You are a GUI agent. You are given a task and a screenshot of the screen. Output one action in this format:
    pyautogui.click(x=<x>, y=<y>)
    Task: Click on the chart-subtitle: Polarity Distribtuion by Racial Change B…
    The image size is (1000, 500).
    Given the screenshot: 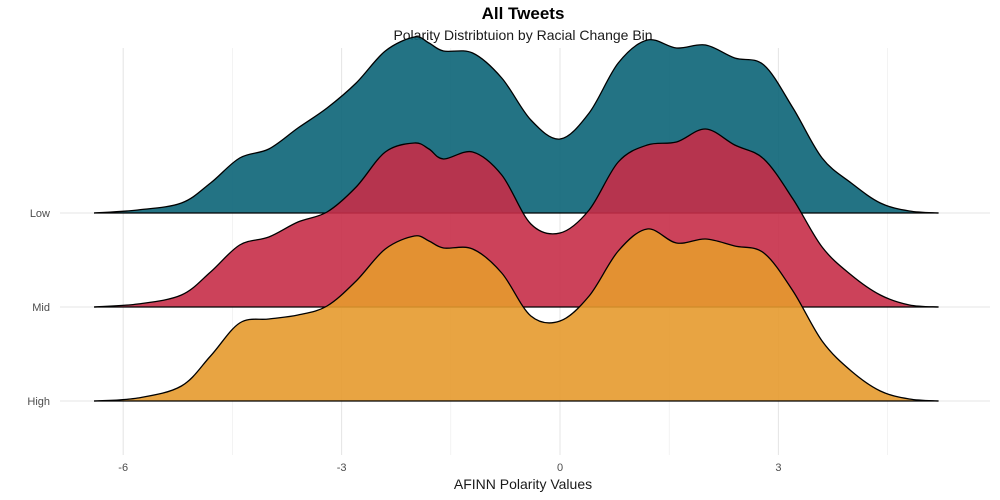 What is the action you would take?
    pyautogui.click(x=523, y=35)
    